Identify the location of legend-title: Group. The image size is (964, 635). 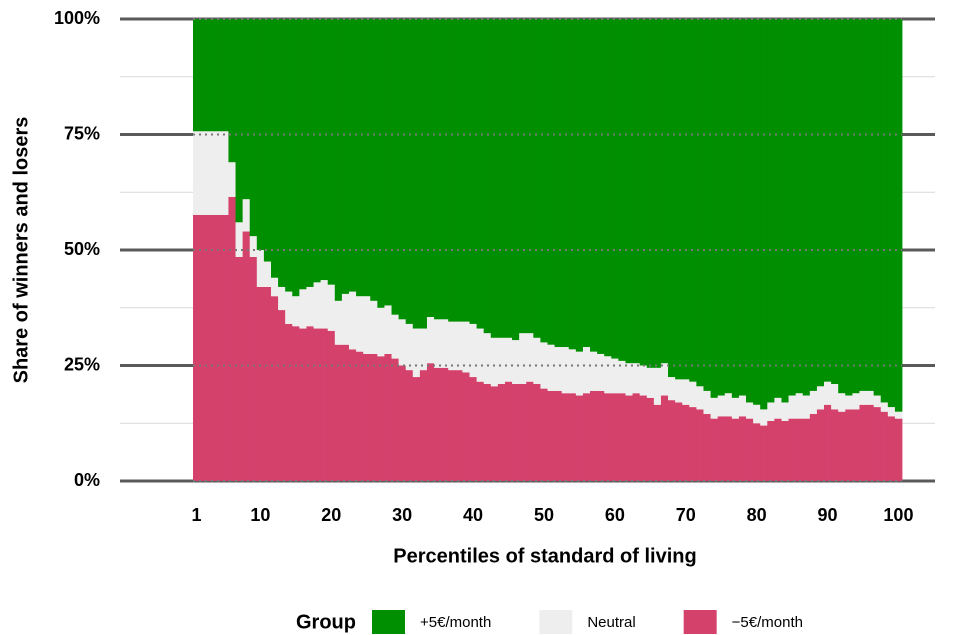
(326, 622).